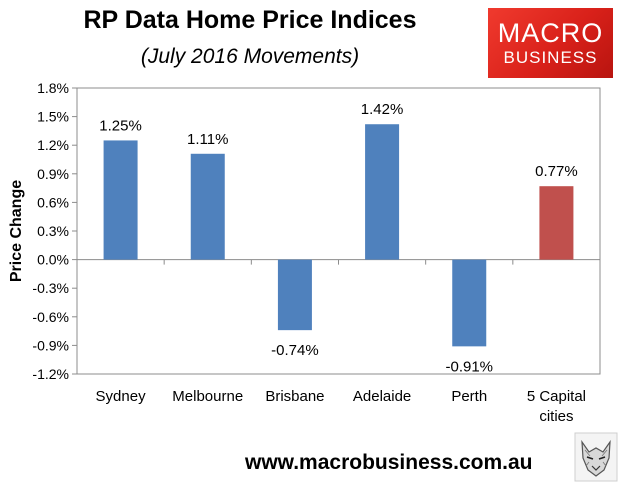 The height and width of the screenshot is (492, 625). I want to click on y-tick-label: 0.0%, so click(53, 260).